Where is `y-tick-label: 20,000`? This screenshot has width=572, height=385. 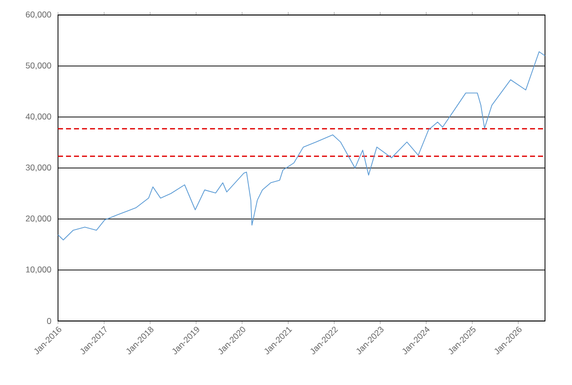
y-tick-label: 20,000 is located at coordinates (39, 219).